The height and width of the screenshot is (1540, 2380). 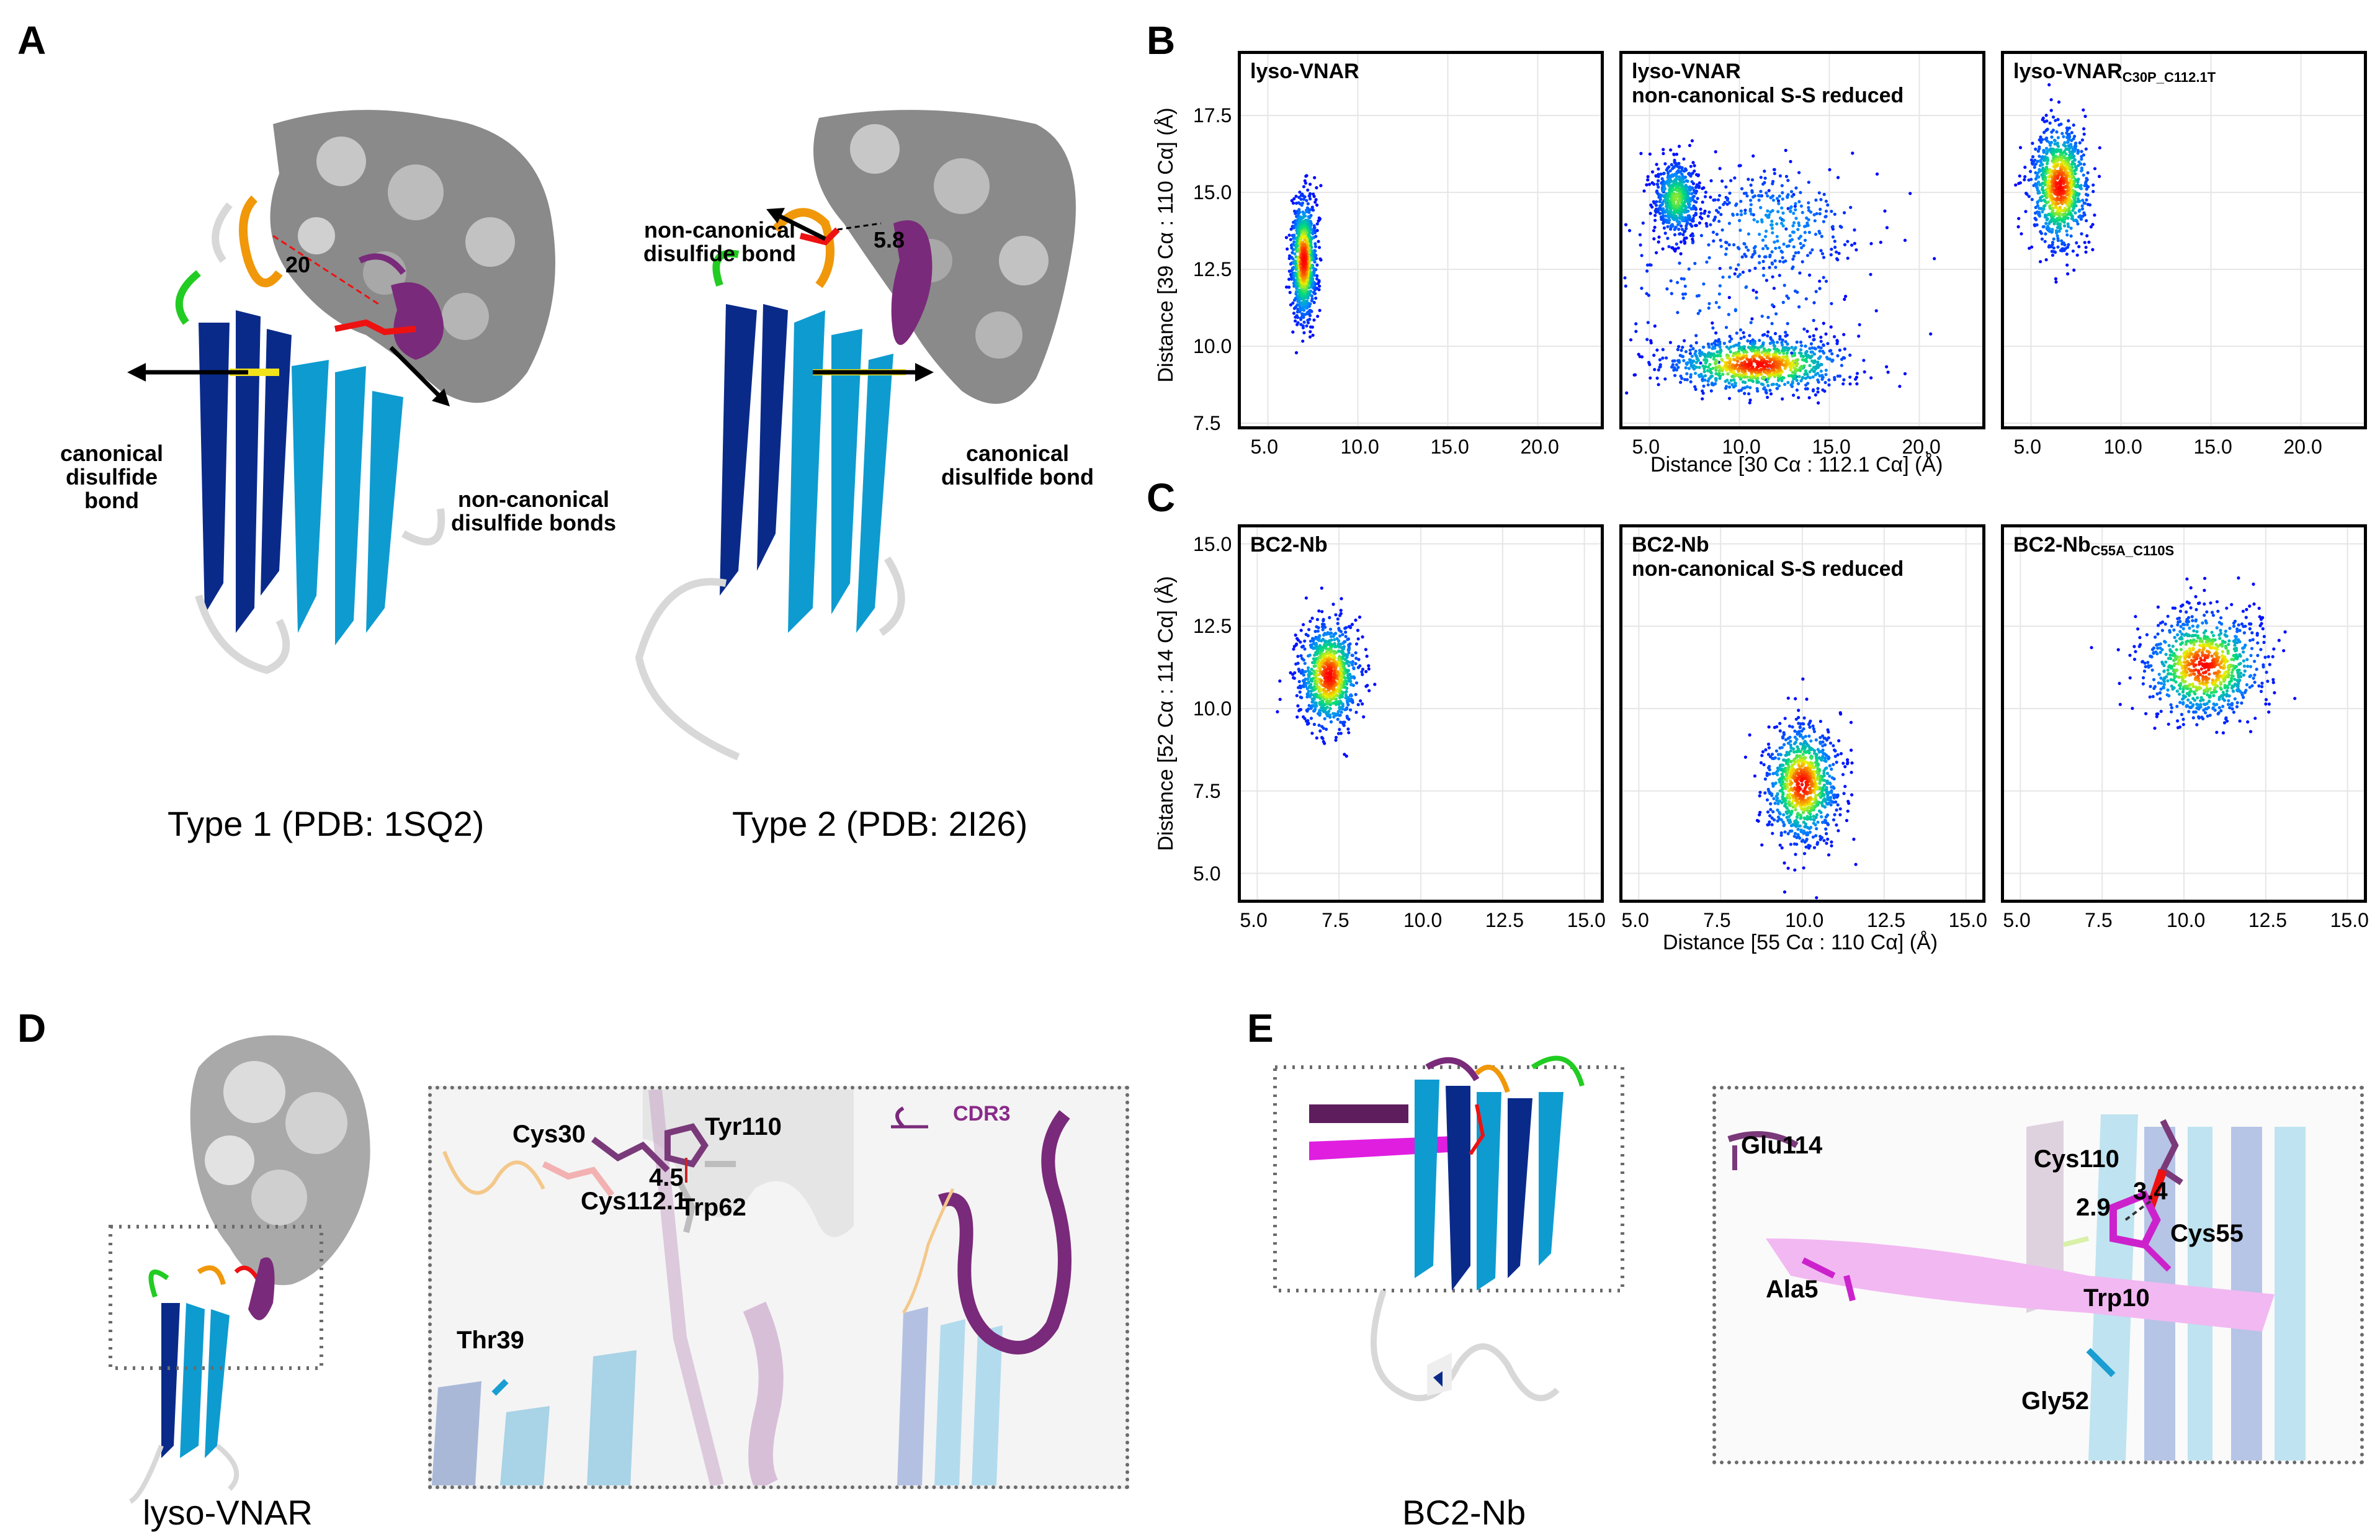 I want to click on panel-b-plot-title-3: lyso-VNARC30P_C112.1T, so click(x=2114, y=72).